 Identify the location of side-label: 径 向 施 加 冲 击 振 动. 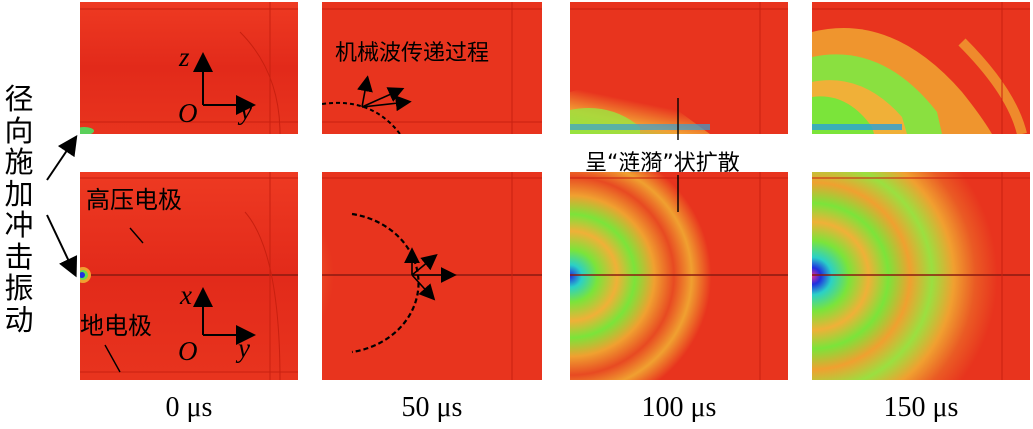
(19, 209).